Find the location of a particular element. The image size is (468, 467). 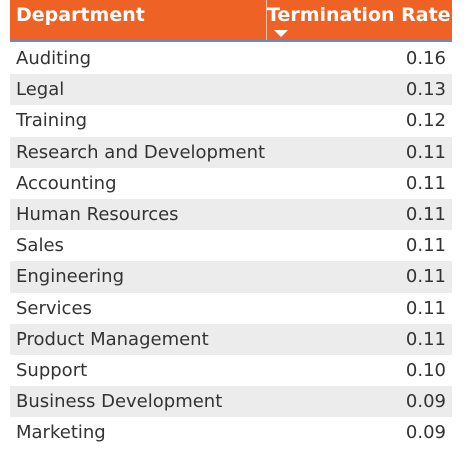

table-row: Auditing 0.16 is located at coordinates (231, 58).